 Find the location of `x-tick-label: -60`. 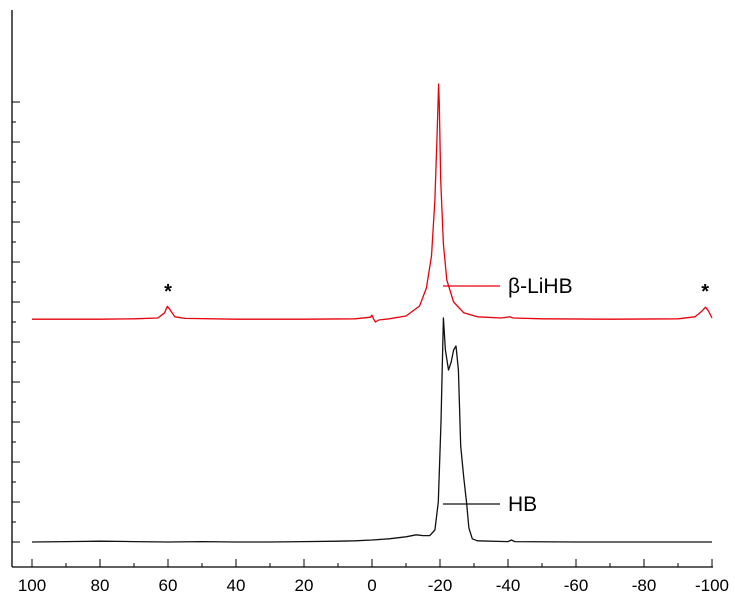

x-tick-label: -60 is located at coordinates (576, 585).